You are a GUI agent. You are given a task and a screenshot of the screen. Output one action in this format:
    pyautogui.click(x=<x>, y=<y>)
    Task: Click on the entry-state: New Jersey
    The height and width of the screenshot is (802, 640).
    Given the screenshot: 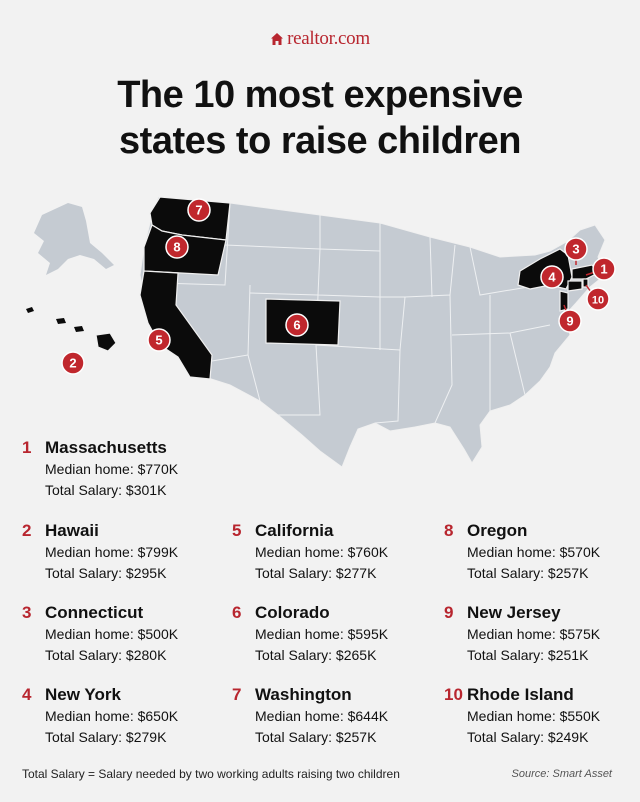 What is the action you would take?
    pyautogui.click(x=514, y=612)
    